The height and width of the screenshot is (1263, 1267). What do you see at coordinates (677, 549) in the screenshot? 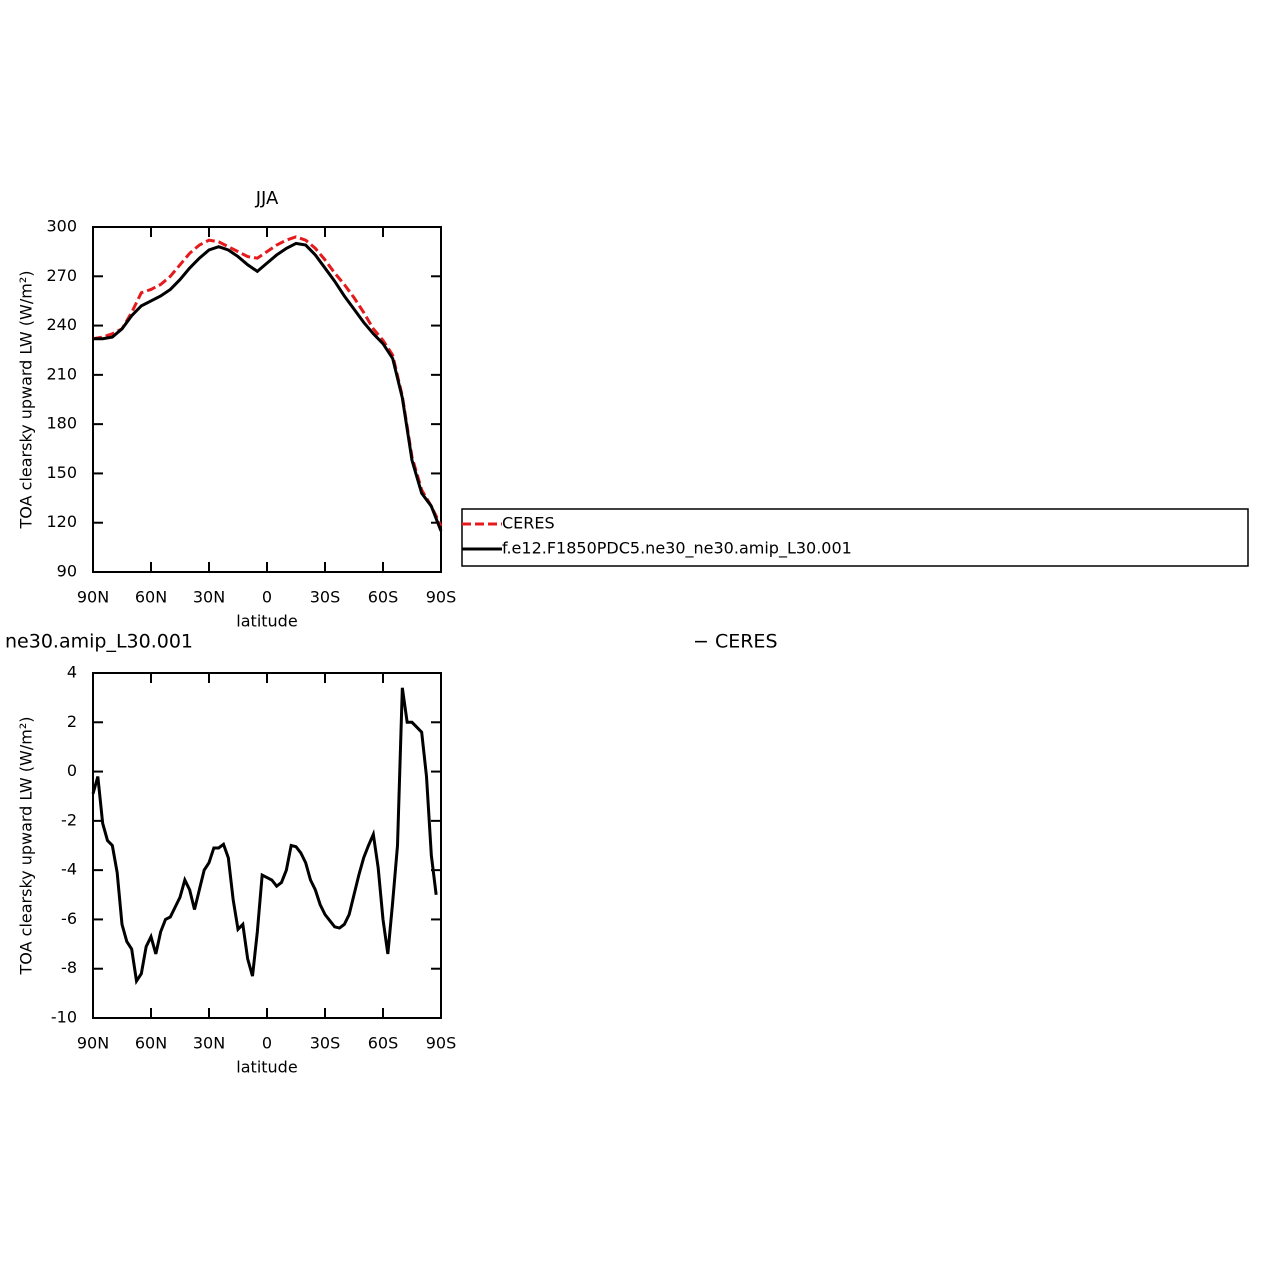
I see `legend-label: f.e12.F1850PDC5.ne30_ne30.amip_L30.001` at bounding box center [677, 549].